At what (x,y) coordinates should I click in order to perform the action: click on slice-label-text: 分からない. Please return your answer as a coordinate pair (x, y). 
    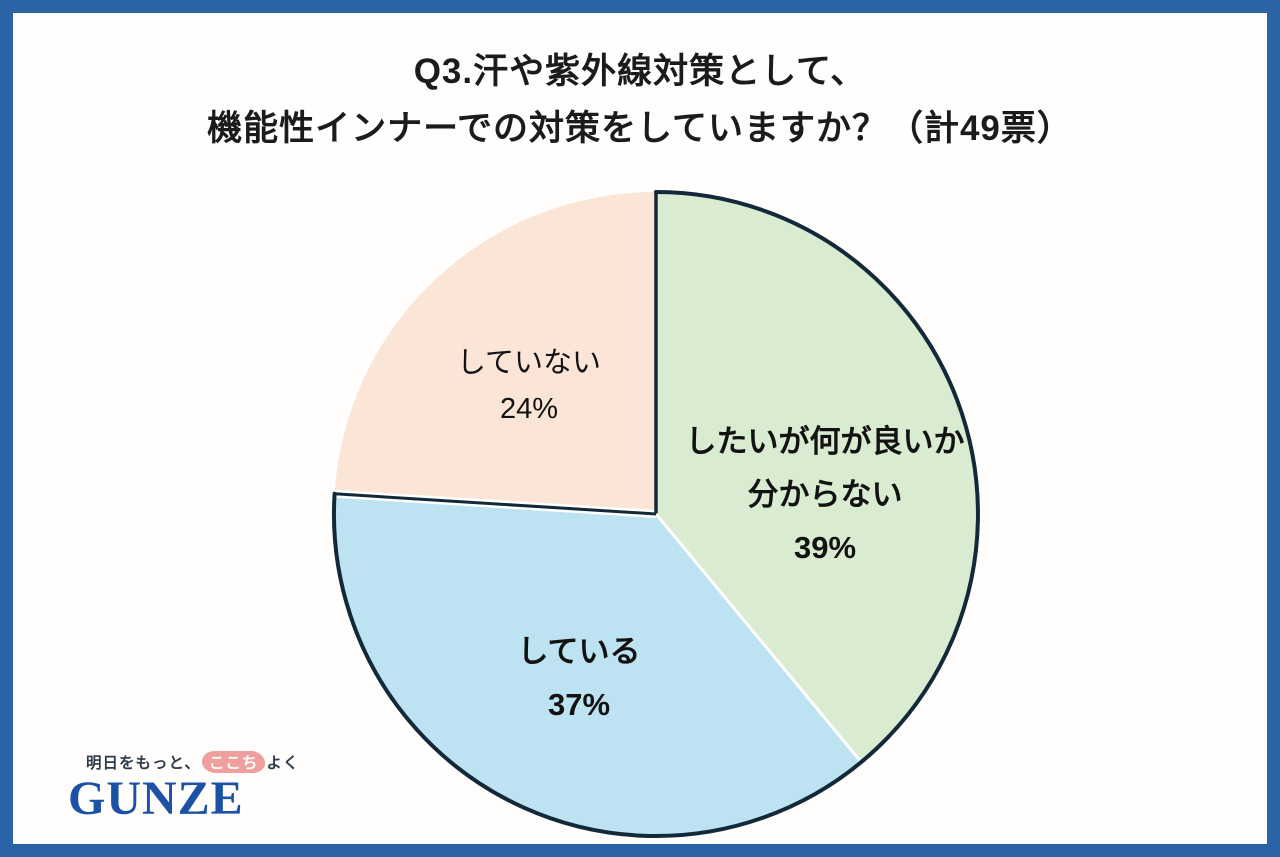
    Looking at the image, I should click on (825, 494).